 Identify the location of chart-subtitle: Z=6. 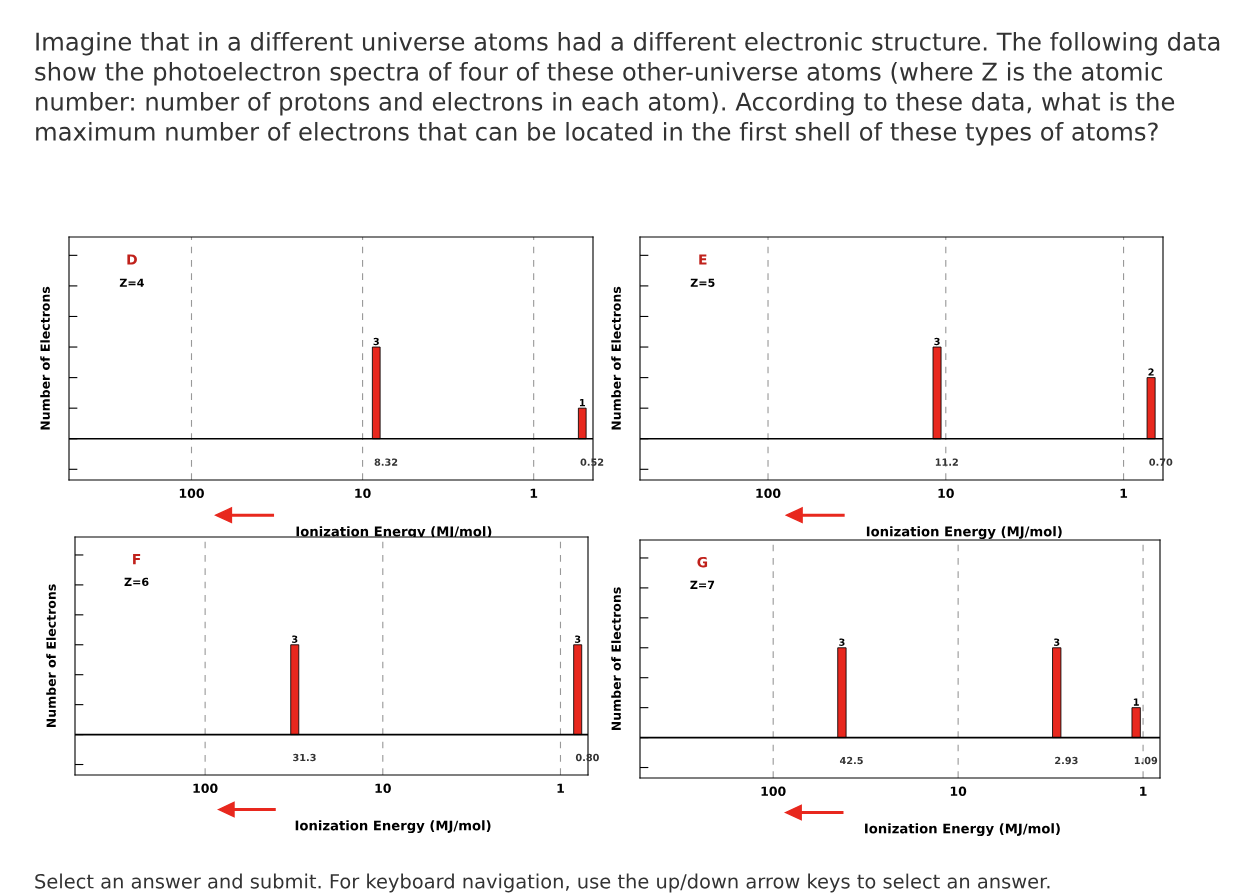
(136, 582).